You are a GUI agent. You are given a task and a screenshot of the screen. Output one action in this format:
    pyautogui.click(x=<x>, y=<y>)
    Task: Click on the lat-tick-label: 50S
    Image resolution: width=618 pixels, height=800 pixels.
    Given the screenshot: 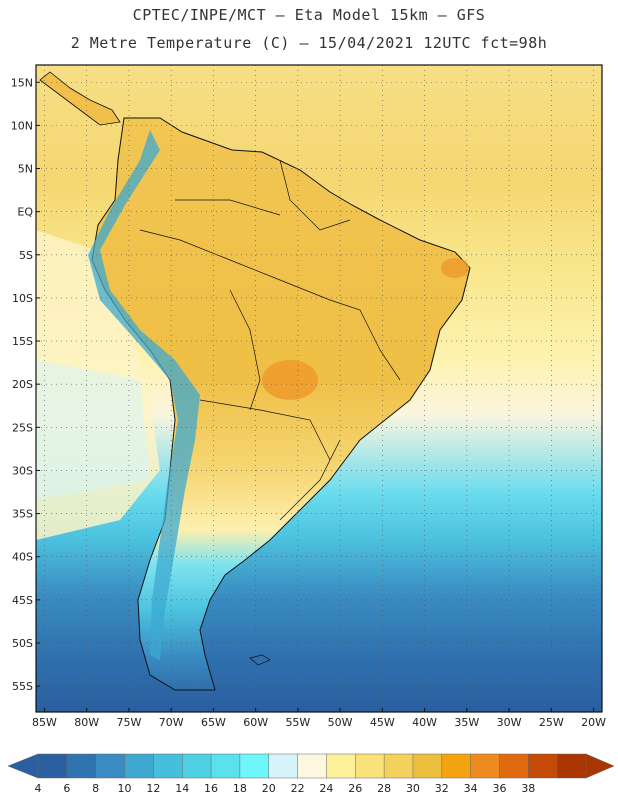 What is the action you would take?
    pyautogui.click(x=22, y=643)
    